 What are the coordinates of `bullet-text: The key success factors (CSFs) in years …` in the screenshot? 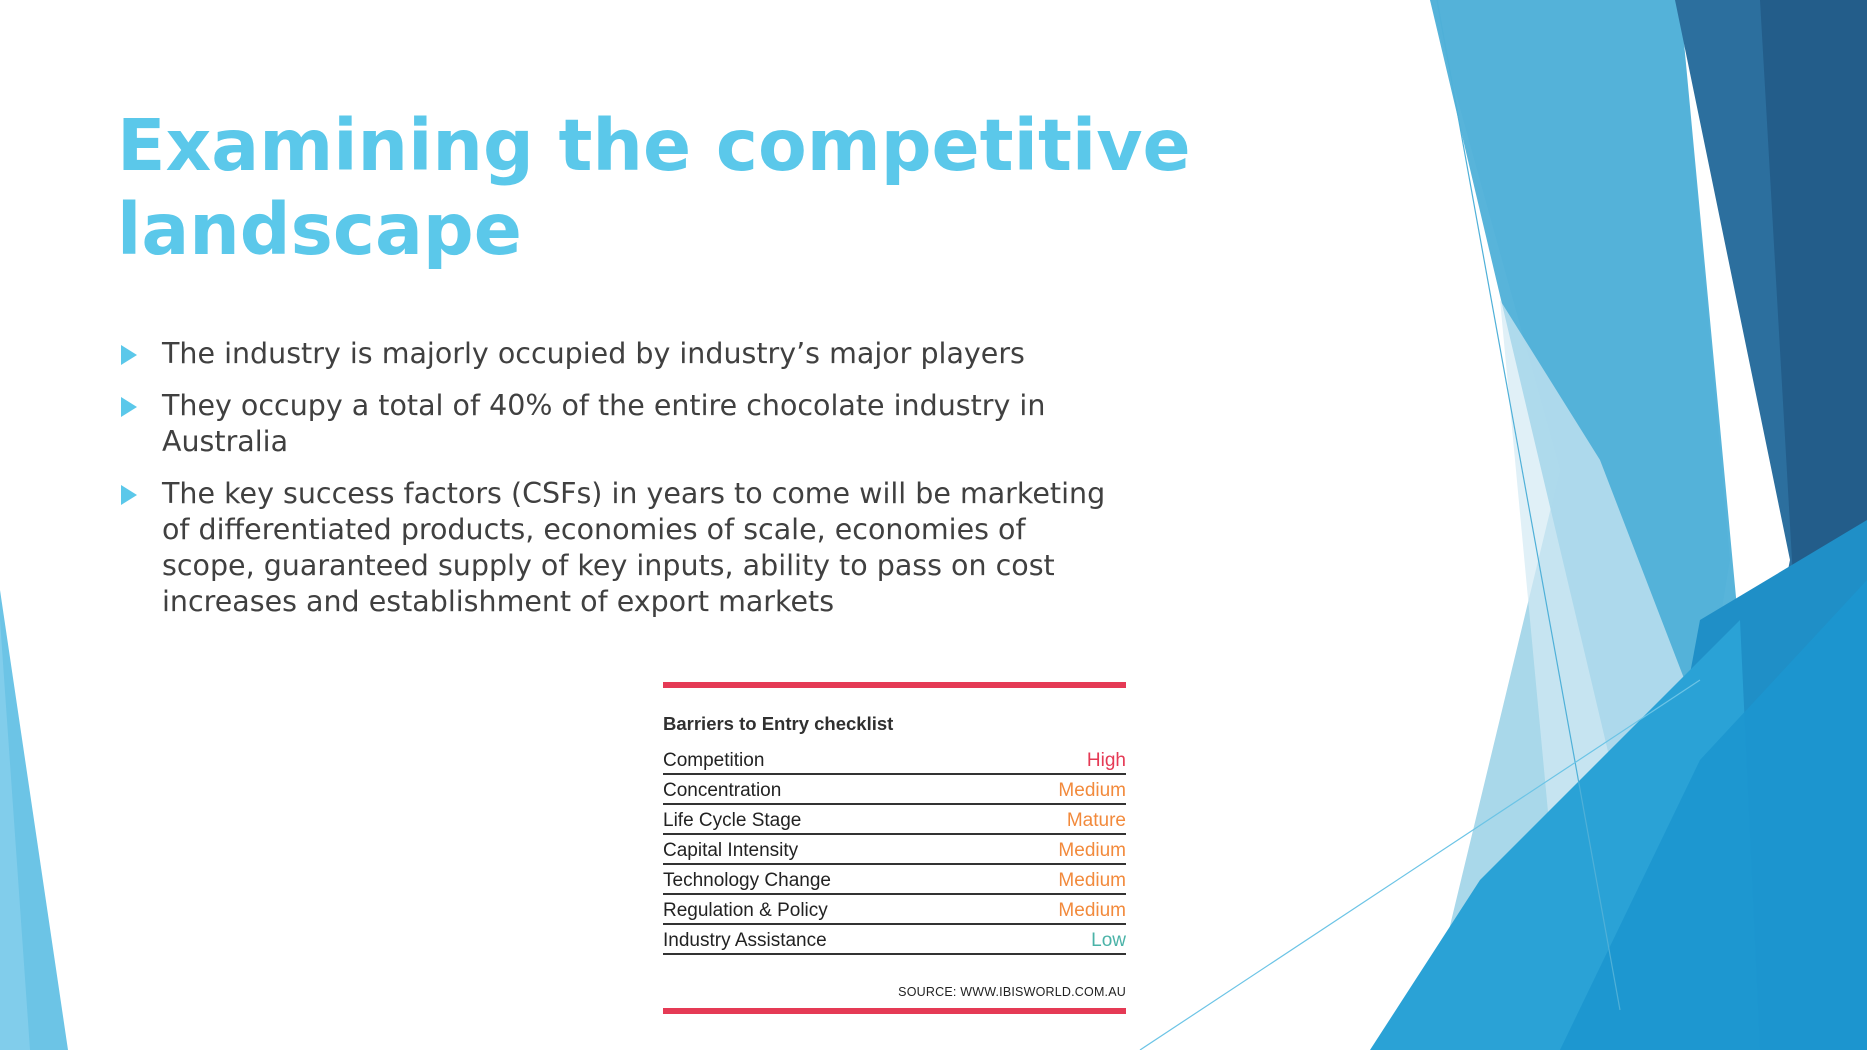 It's located at (634, 547).